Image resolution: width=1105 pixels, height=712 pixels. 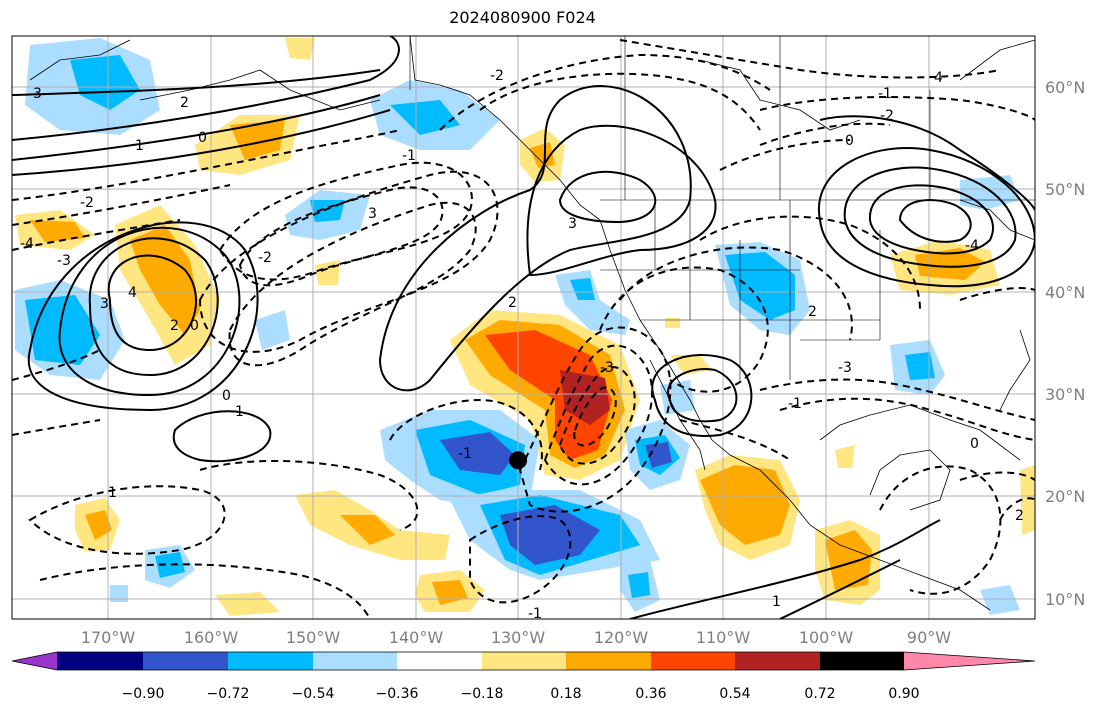 I want to click on lon-label: 90°W, so click(x=929, y=637).